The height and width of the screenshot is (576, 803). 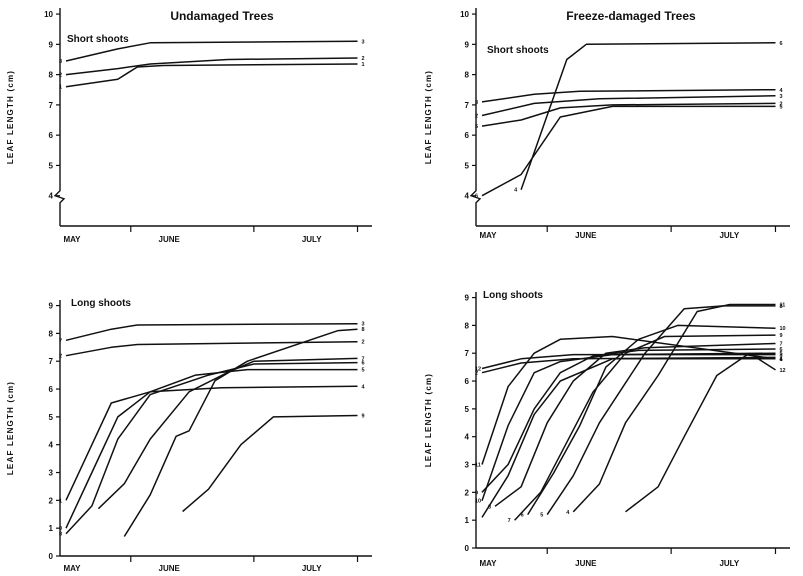 I want to click on panel-subtitle: Short shoots, so click(x=518, y=50).